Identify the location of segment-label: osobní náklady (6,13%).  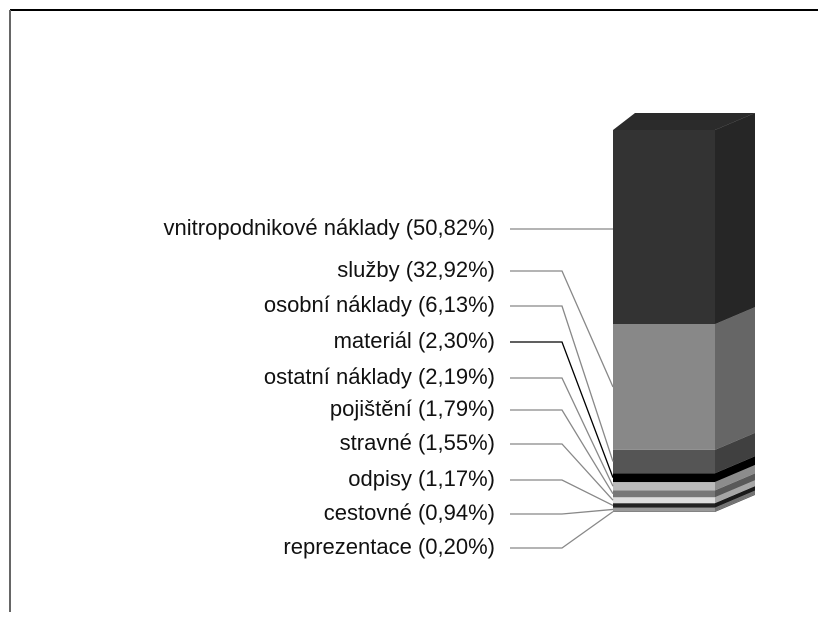
(379, 304).